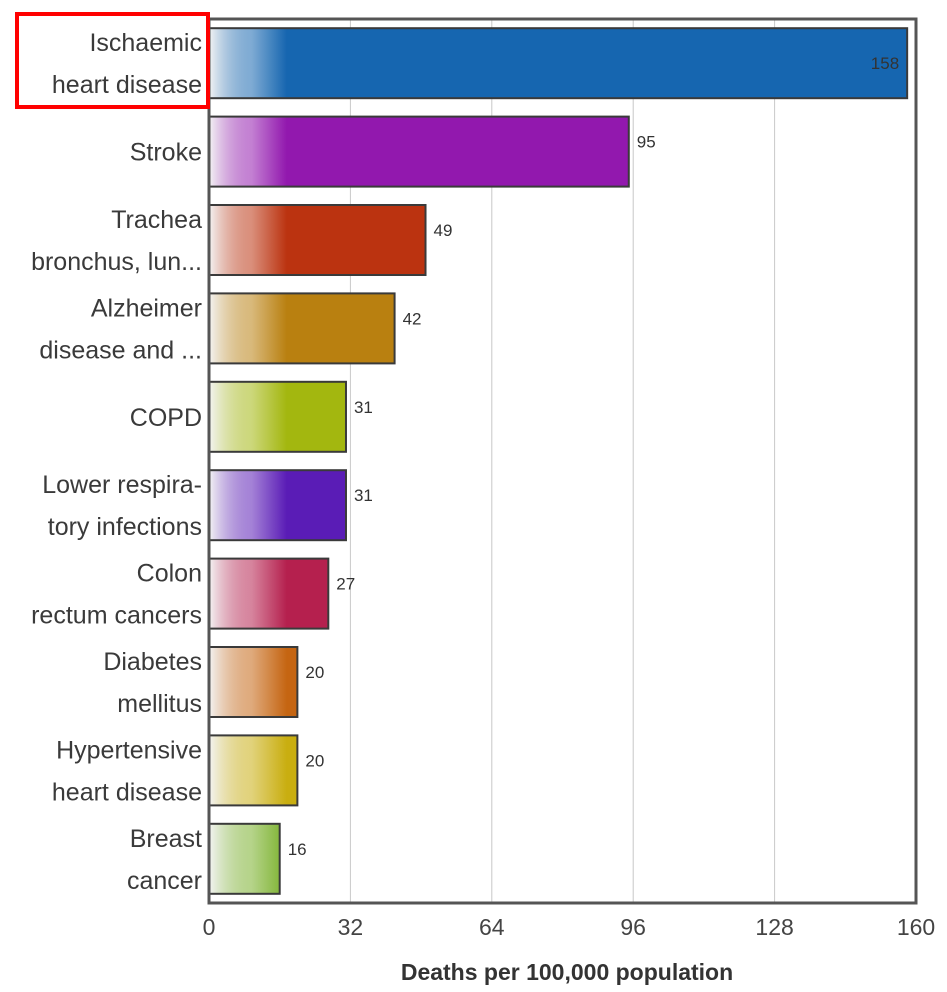 The width and height of the screenshot is (947, 992). What do you see at coordinates (569, 927) in the screenshot?
I see `x-axis-ticks: 0 32 64 96 128 160` at bounding box center [569, 927].